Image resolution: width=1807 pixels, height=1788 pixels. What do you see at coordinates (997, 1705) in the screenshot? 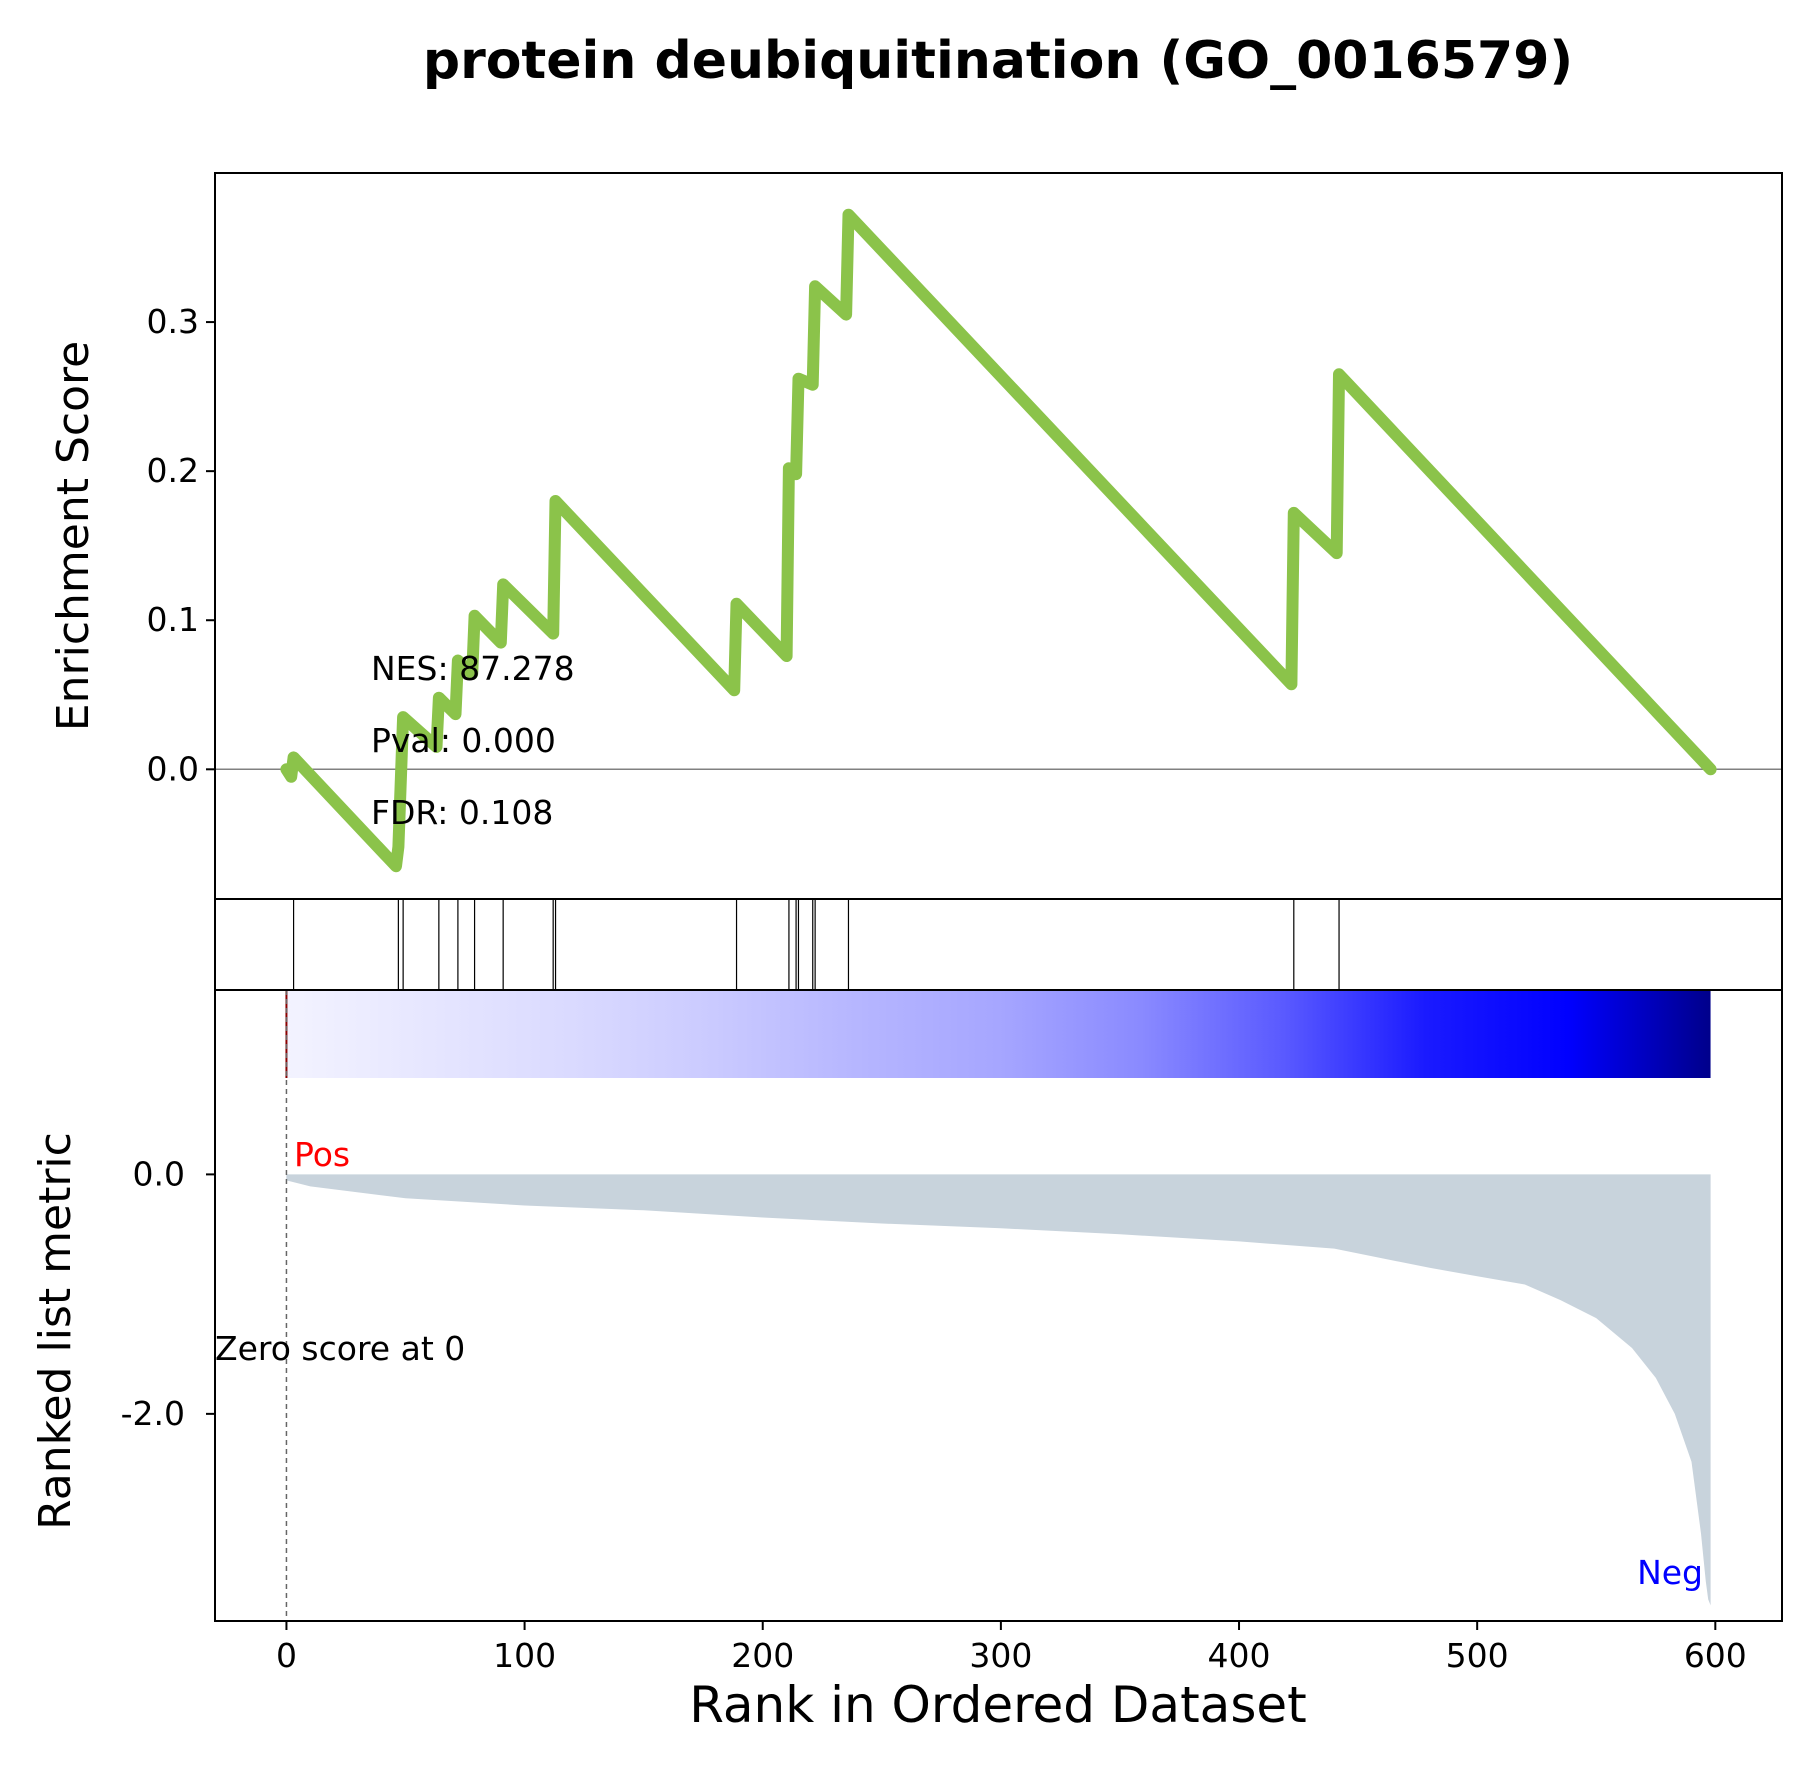
I see `x-axis-label: Rank in Ordered Dataset` at bounding box center [997, 1705].